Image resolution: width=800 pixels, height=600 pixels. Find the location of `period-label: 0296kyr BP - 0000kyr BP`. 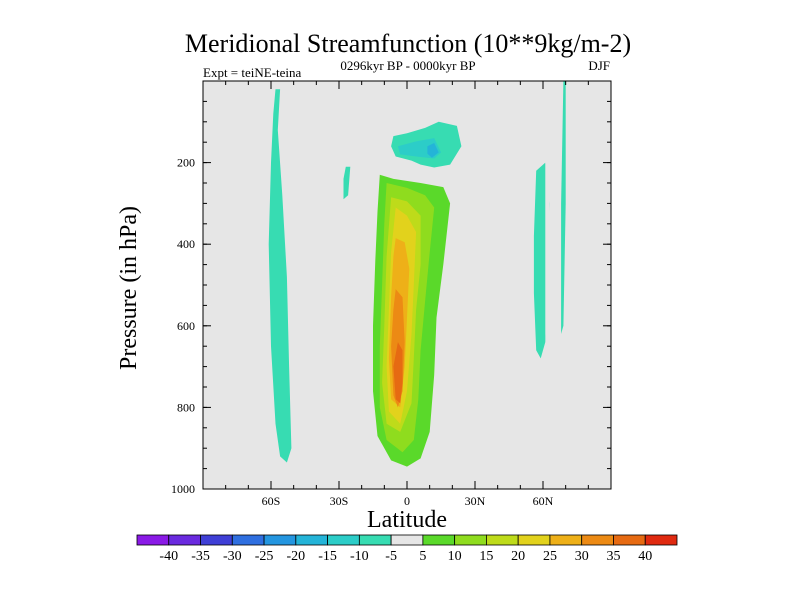

period-label: 0296kyr BP - 0000kyr BP is located at coordinates (407, 65).